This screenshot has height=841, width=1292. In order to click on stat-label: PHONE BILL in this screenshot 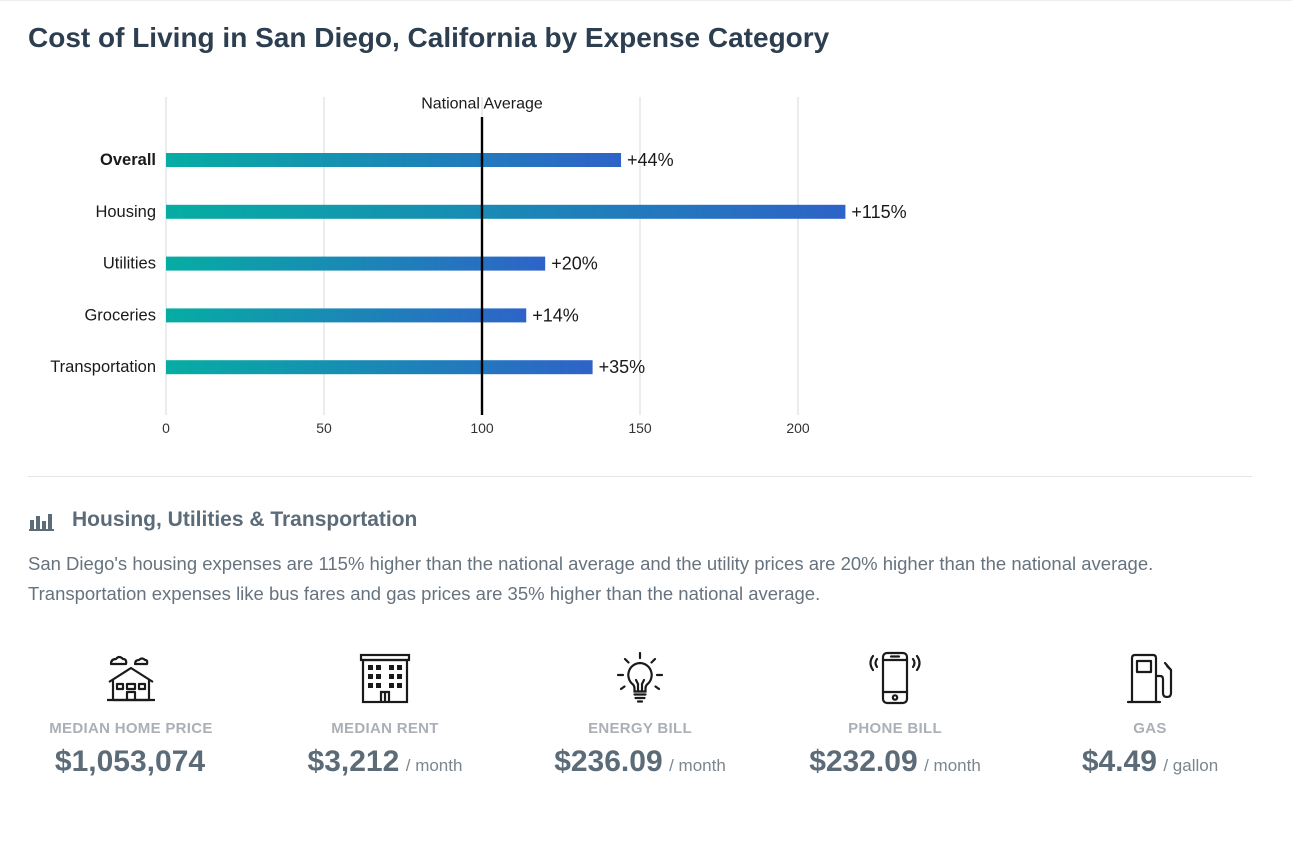, I will do `click(895, 728)`.